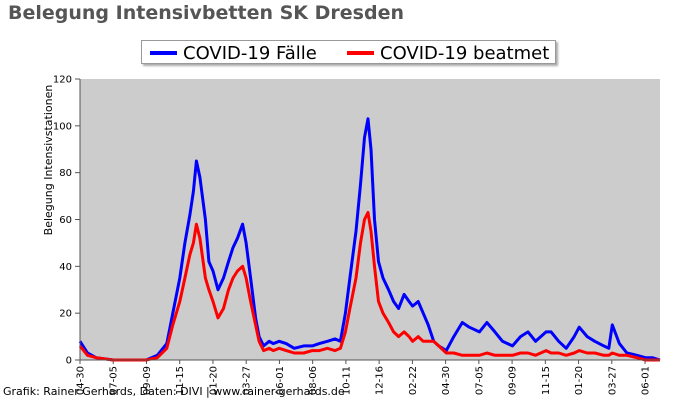 This screenshot has width=700, height=400. I want to click on y-tick-label: 40, so click(65, 267).